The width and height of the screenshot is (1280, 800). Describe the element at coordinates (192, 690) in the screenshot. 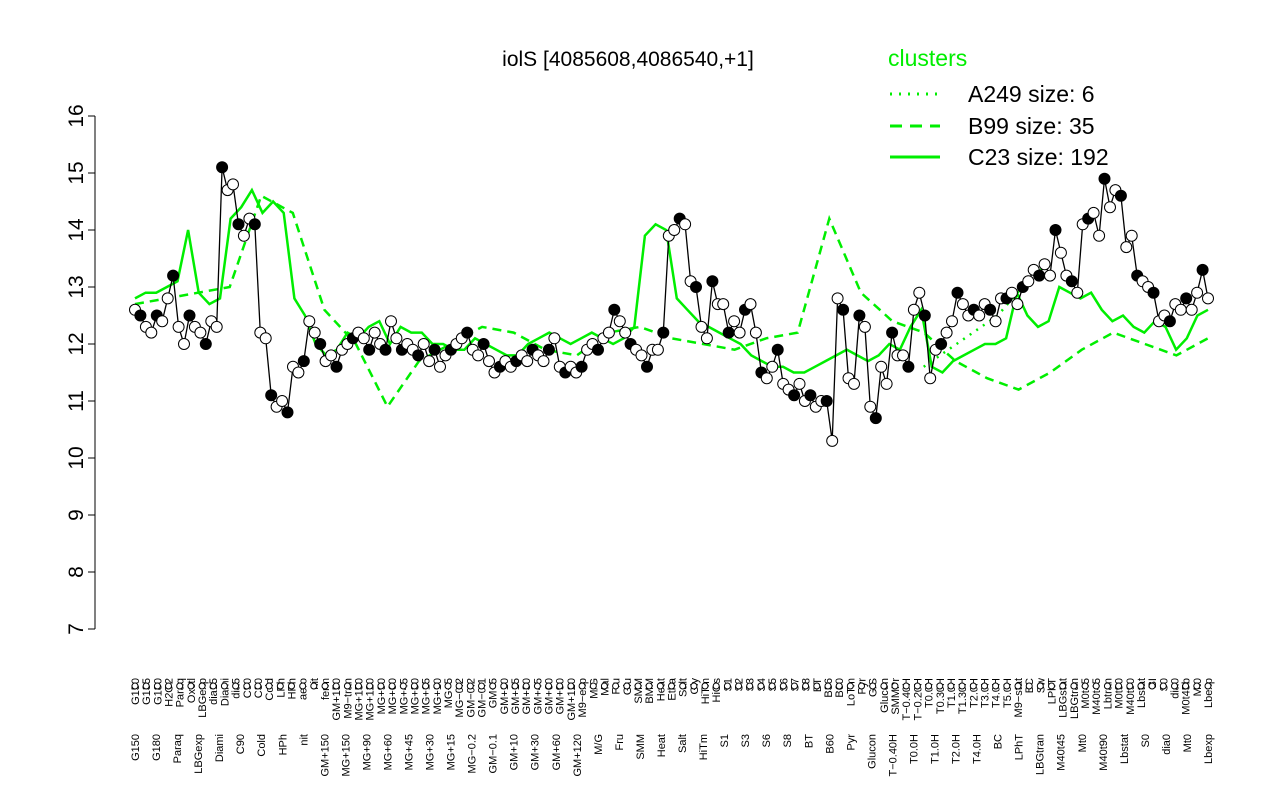

I see `x-tick-label: Oxctl` at that location.